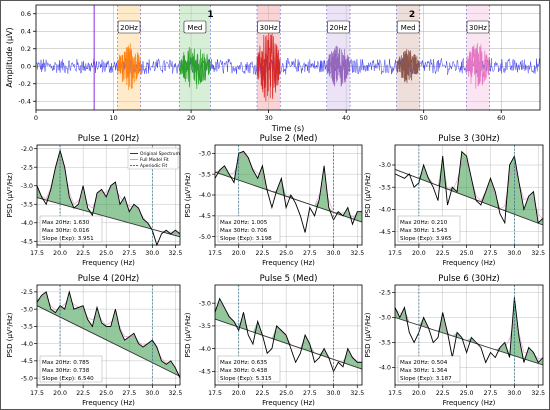 Image resolution: width=550 pixels, height=410 pixels. I want to click on panel-title: Pulse 1 (20Hz), so click(109, 139).